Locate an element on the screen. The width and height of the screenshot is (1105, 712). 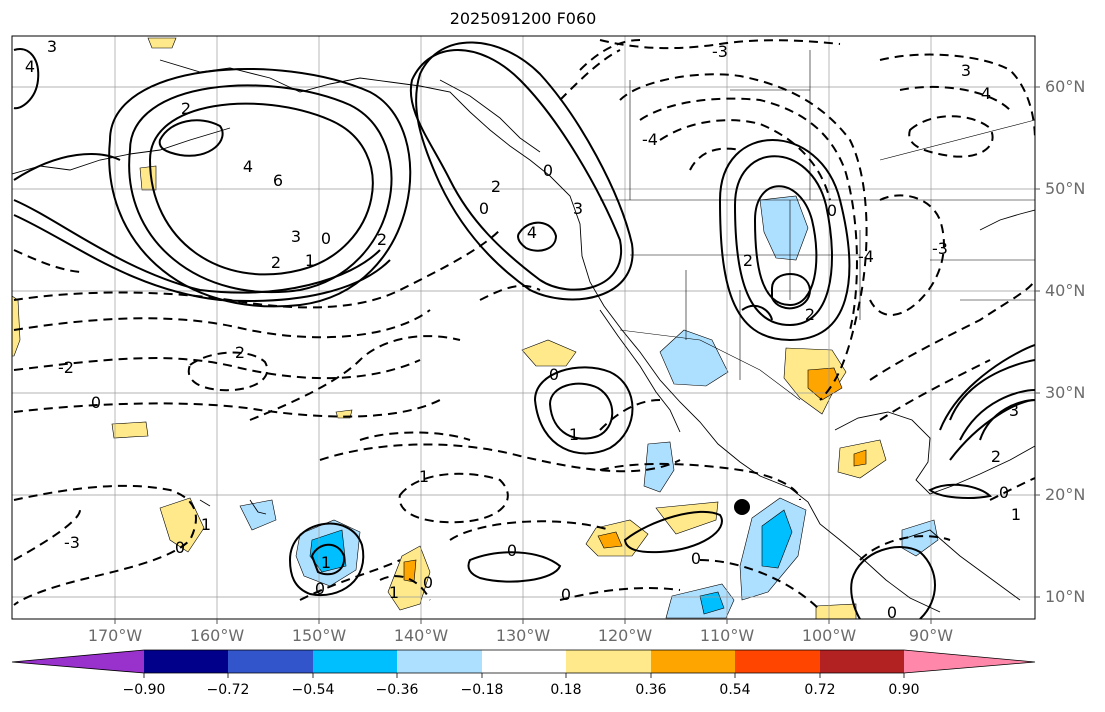
page-title: 2025091200 F060 is located at coordinates (523, 18).